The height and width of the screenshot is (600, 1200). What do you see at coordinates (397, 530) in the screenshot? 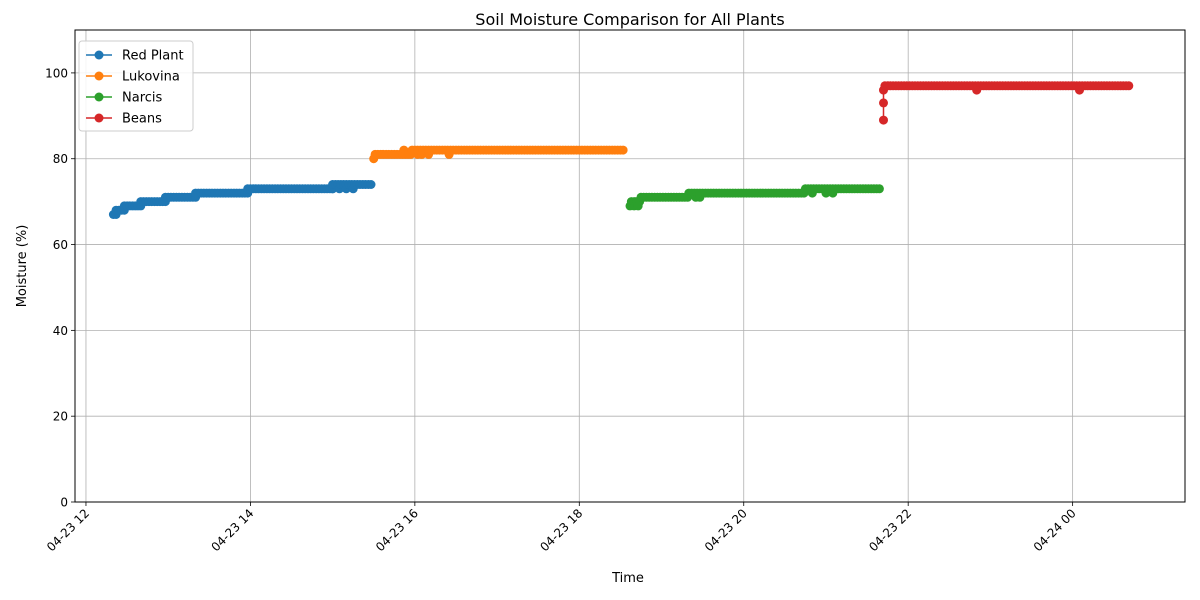
I see `x-tick-label: 04-23 16` at bounding box center [397, 530].